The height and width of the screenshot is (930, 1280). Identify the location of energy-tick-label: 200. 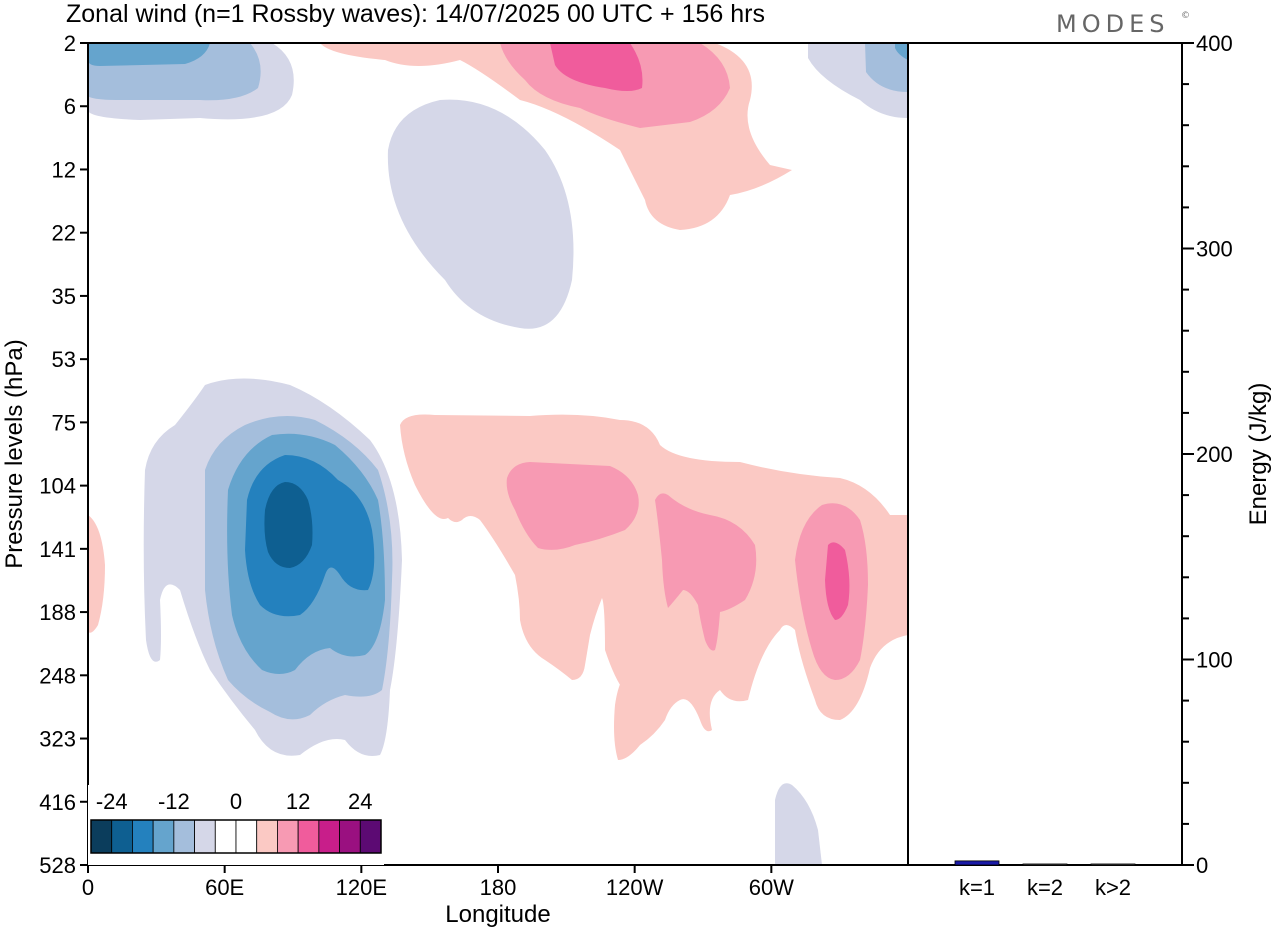
(1214, 454).